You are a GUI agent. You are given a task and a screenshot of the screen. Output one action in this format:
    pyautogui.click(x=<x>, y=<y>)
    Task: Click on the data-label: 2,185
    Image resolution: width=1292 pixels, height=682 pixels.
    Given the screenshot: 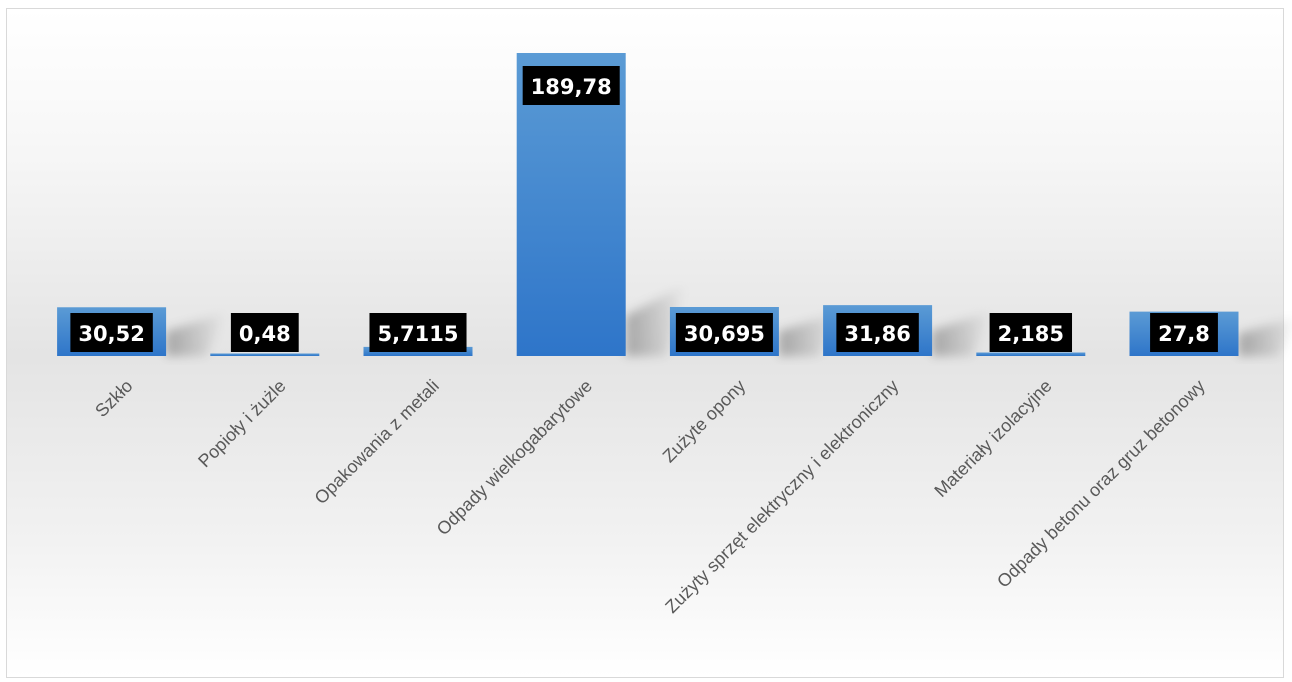 What is the action you would take?
    pyautogui.click(x=1031, y=332)
    